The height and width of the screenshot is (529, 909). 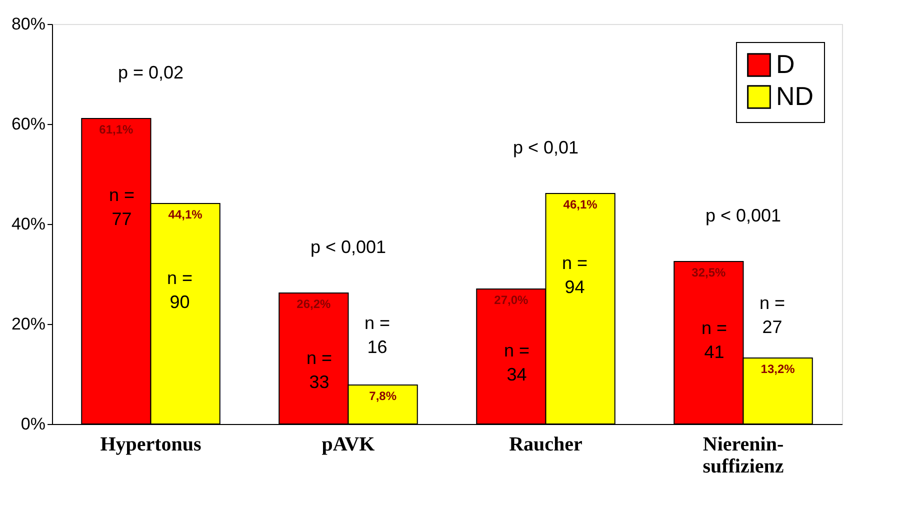 What do you see at coordinates (517, 362) in the screenshot?
I see `annotation: n = 34` at bounding box center [517, 362].